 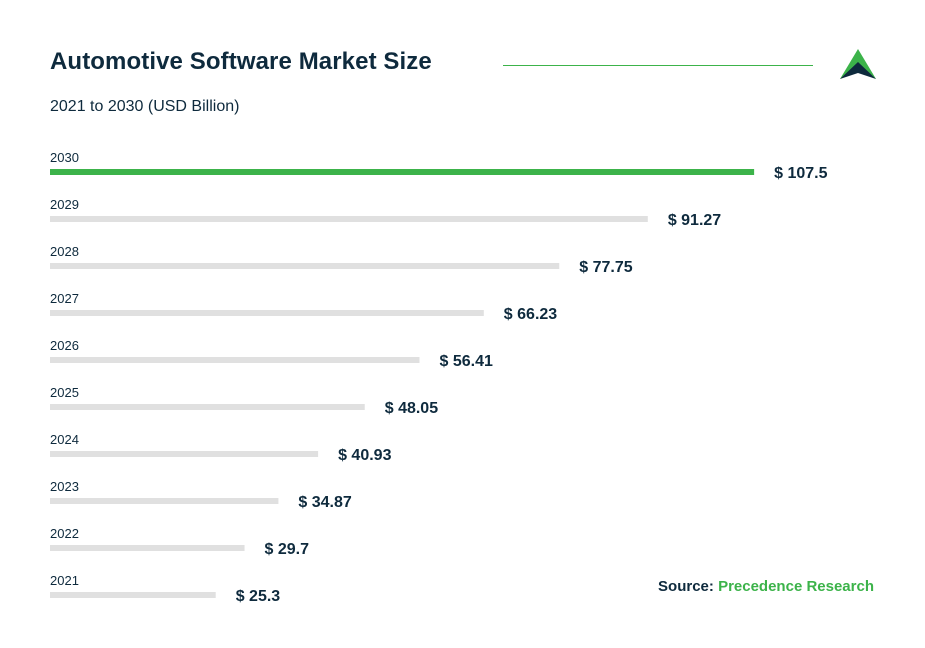 What do you see at coordinates (64, 439) in the screenshot?
I see `year-label: 2024` at bounding box center [64, 439].